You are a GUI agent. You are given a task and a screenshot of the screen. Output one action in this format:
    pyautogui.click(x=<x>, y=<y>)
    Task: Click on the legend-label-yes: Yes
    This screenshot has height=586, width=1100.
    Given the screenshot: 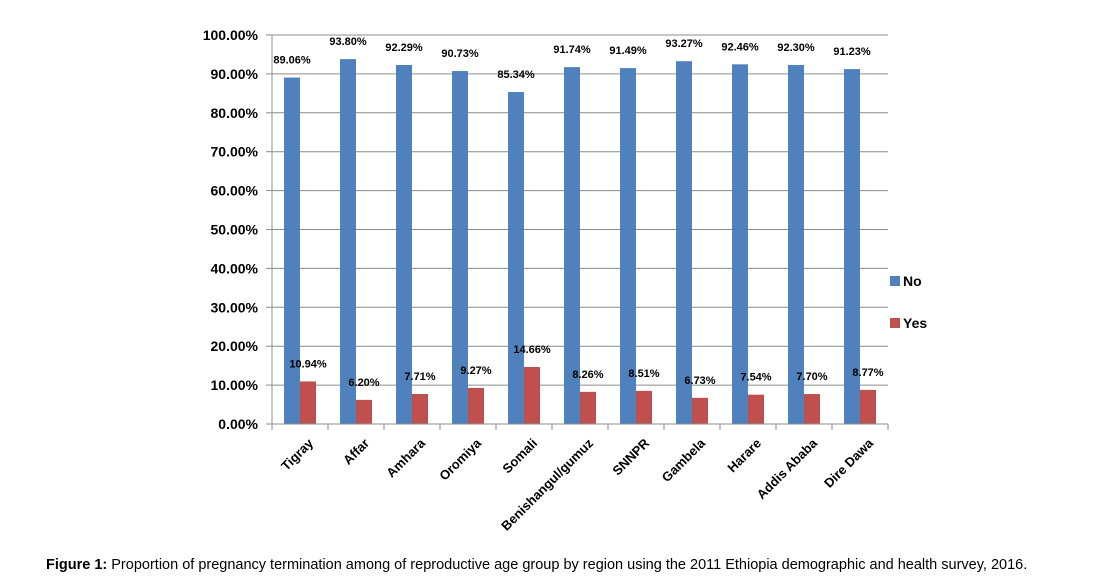 What is the action you would take?
    pyautogui.click(x=915, y=323)
    